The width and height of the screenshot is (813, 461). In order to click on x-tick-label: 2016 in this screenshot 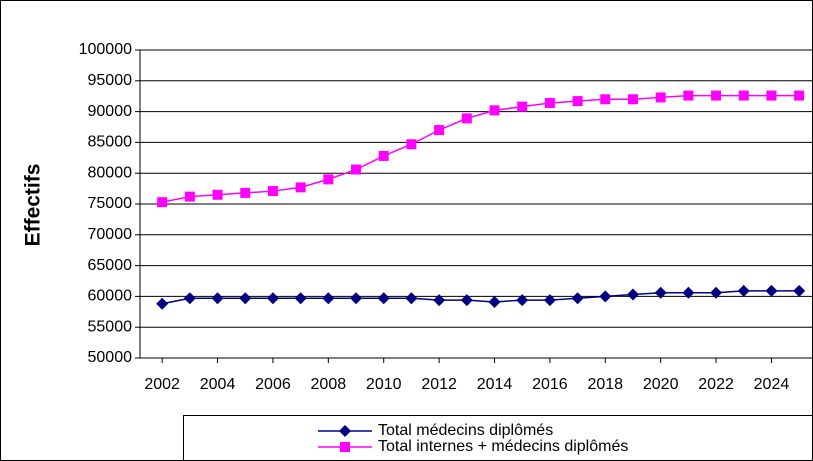, I will do `click(550, 384)`.